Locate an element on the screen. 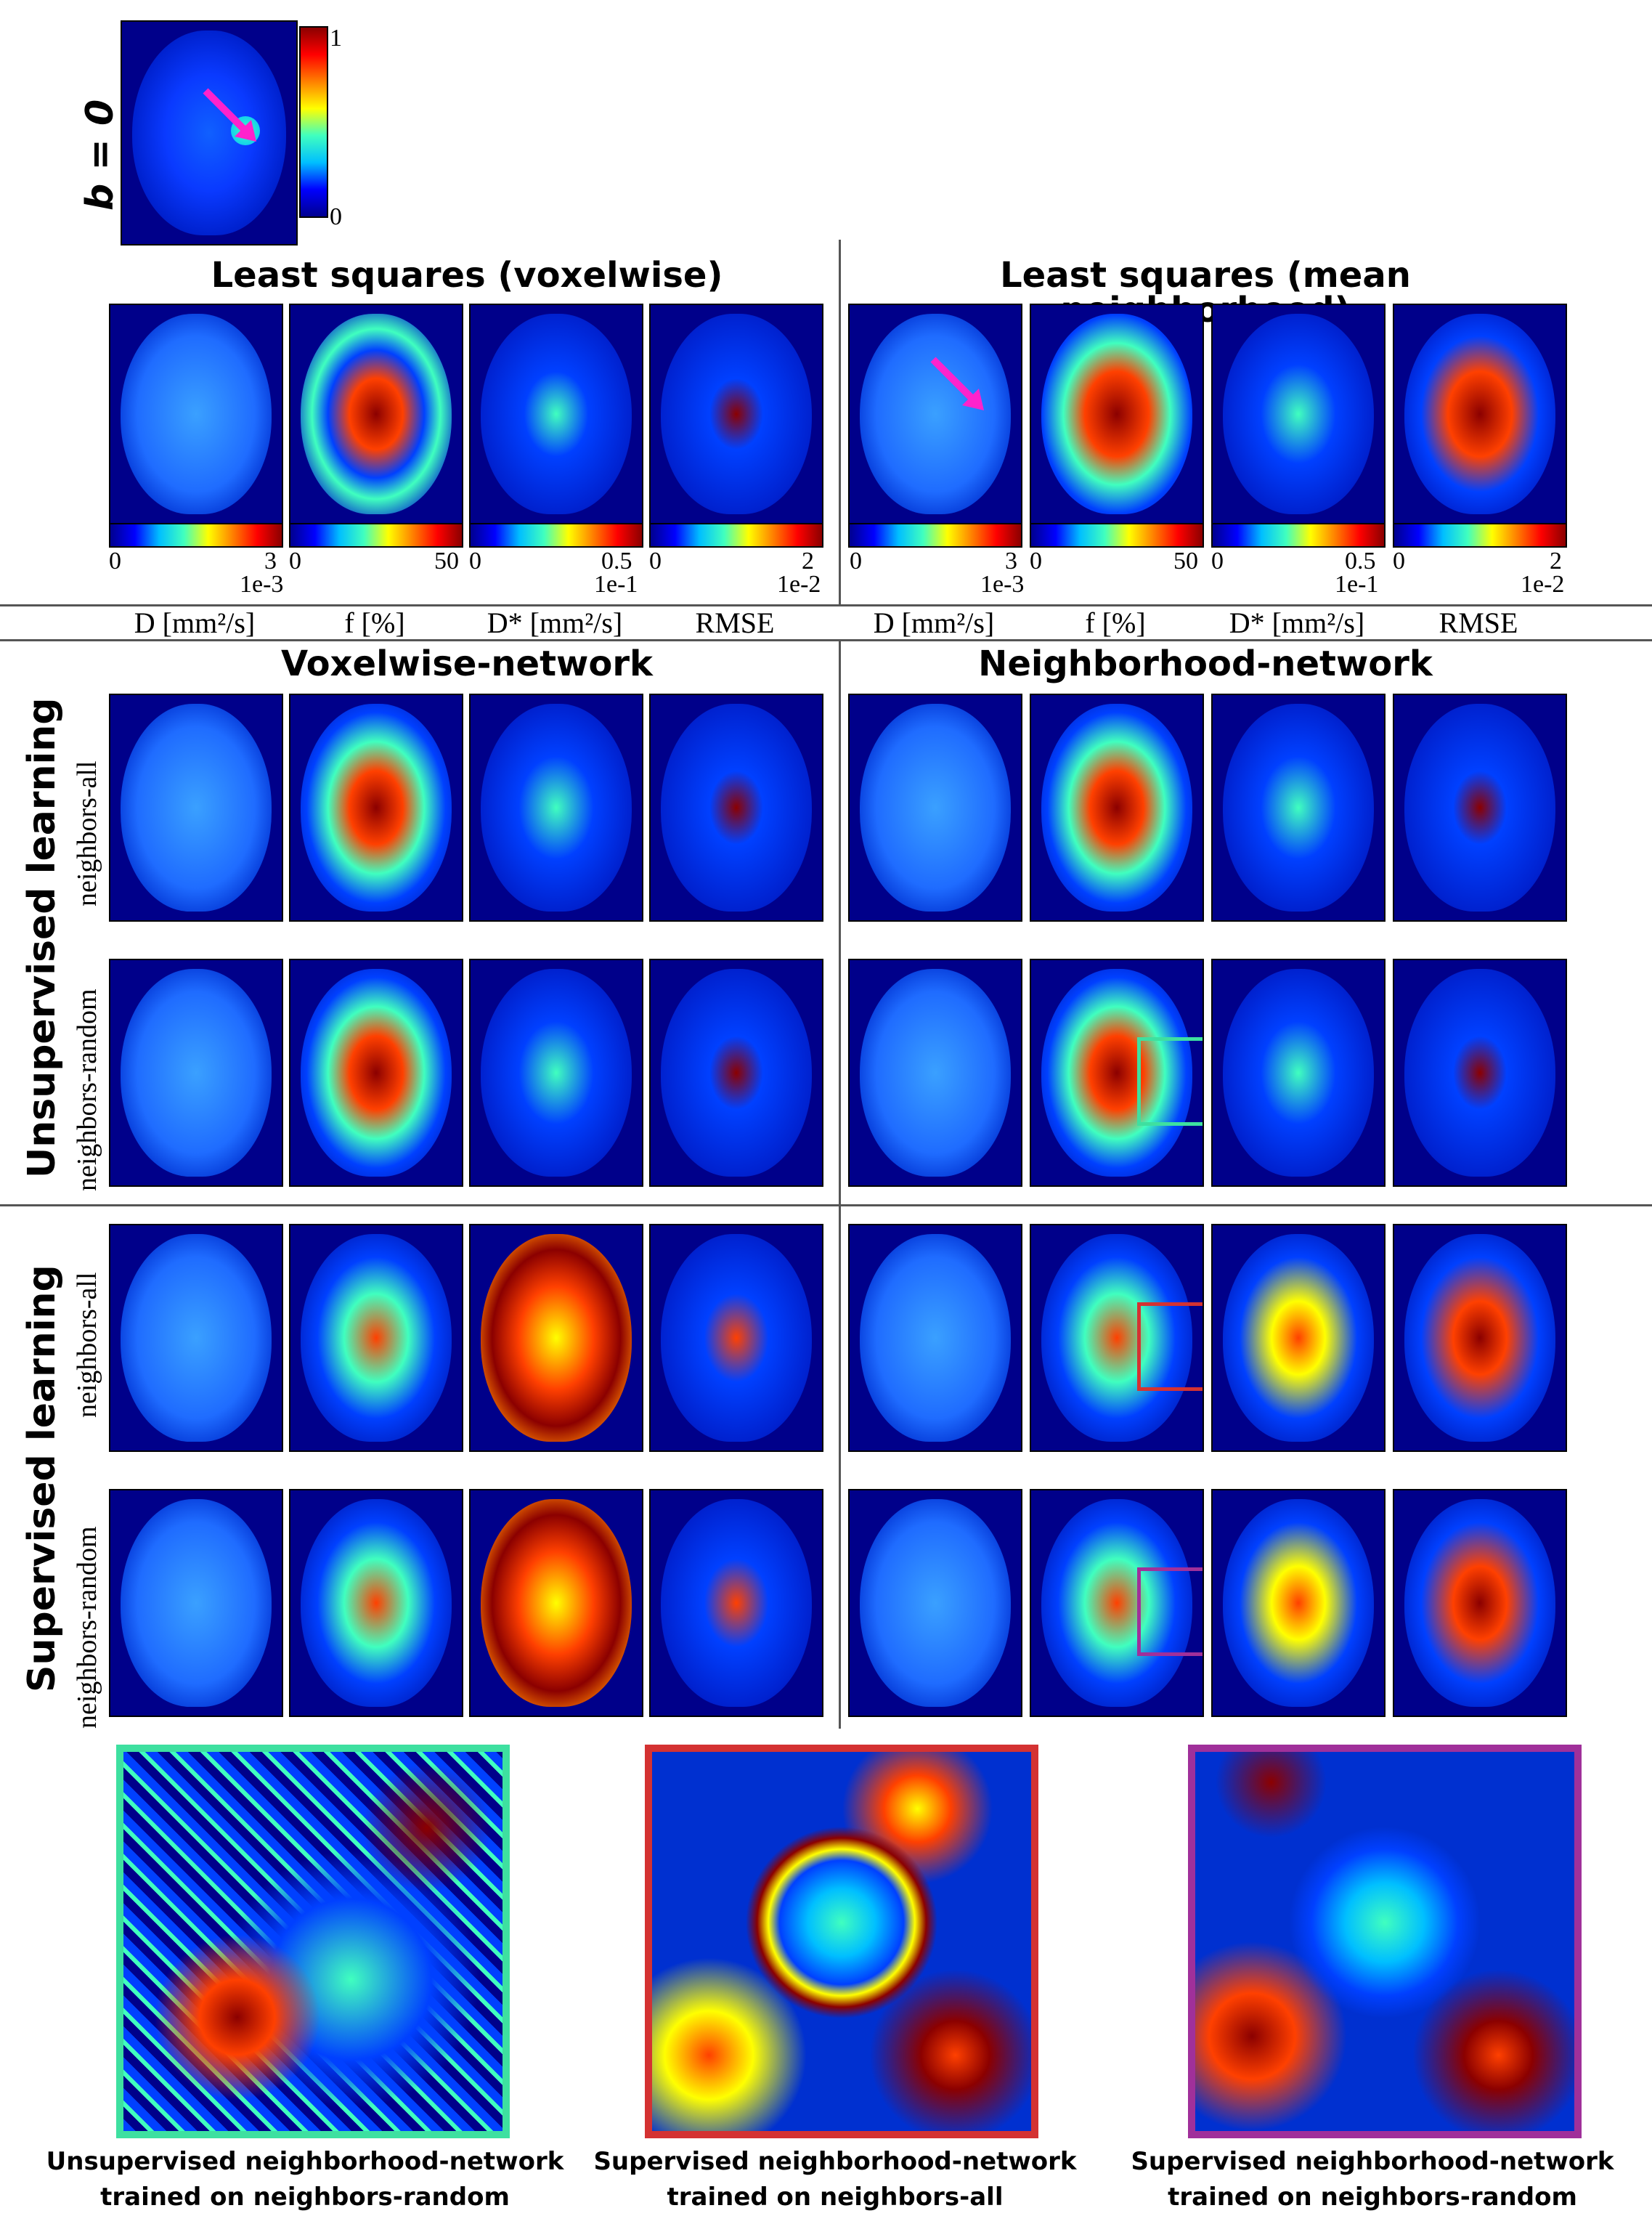  colorbar-Dstar-right-scale: 1e-1 is located at coordinates (1357, 584).